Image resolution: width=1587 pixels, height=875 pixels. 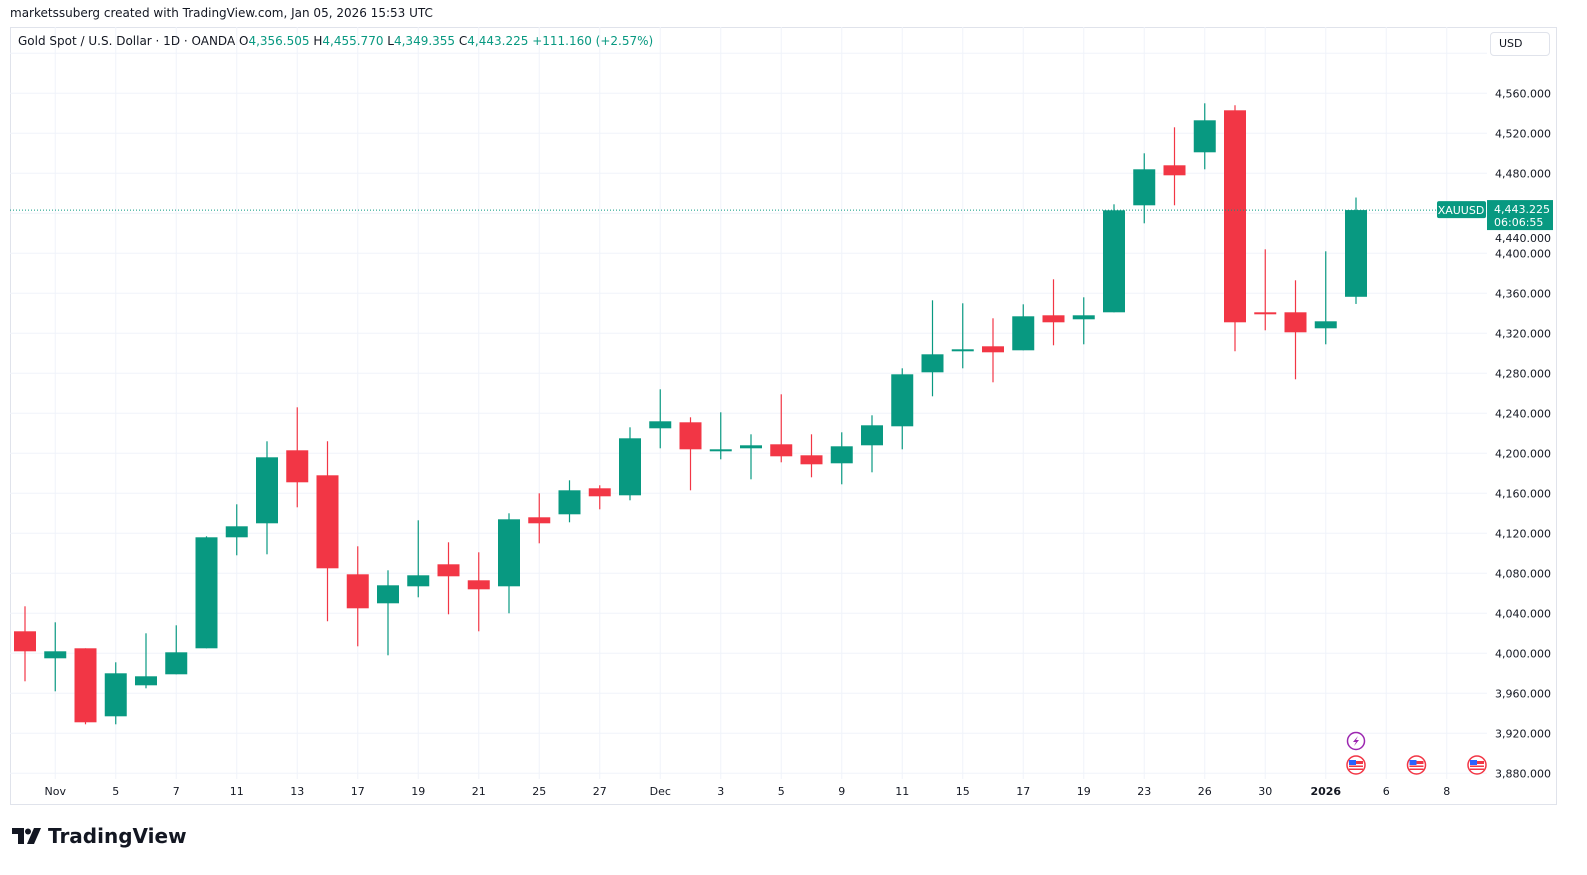 I want to click on time-tick-label: 2026, so click(x=1325, y=791).